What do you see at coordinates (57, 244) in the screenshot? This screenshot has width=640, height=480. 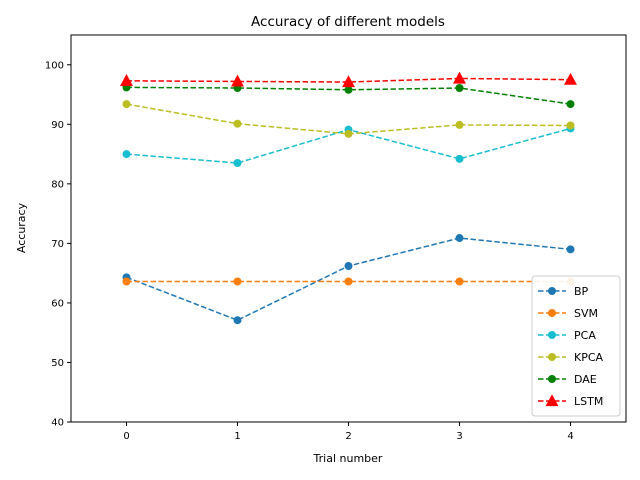 I see `y-tick-label: 70` at bounding box center [57, 244].